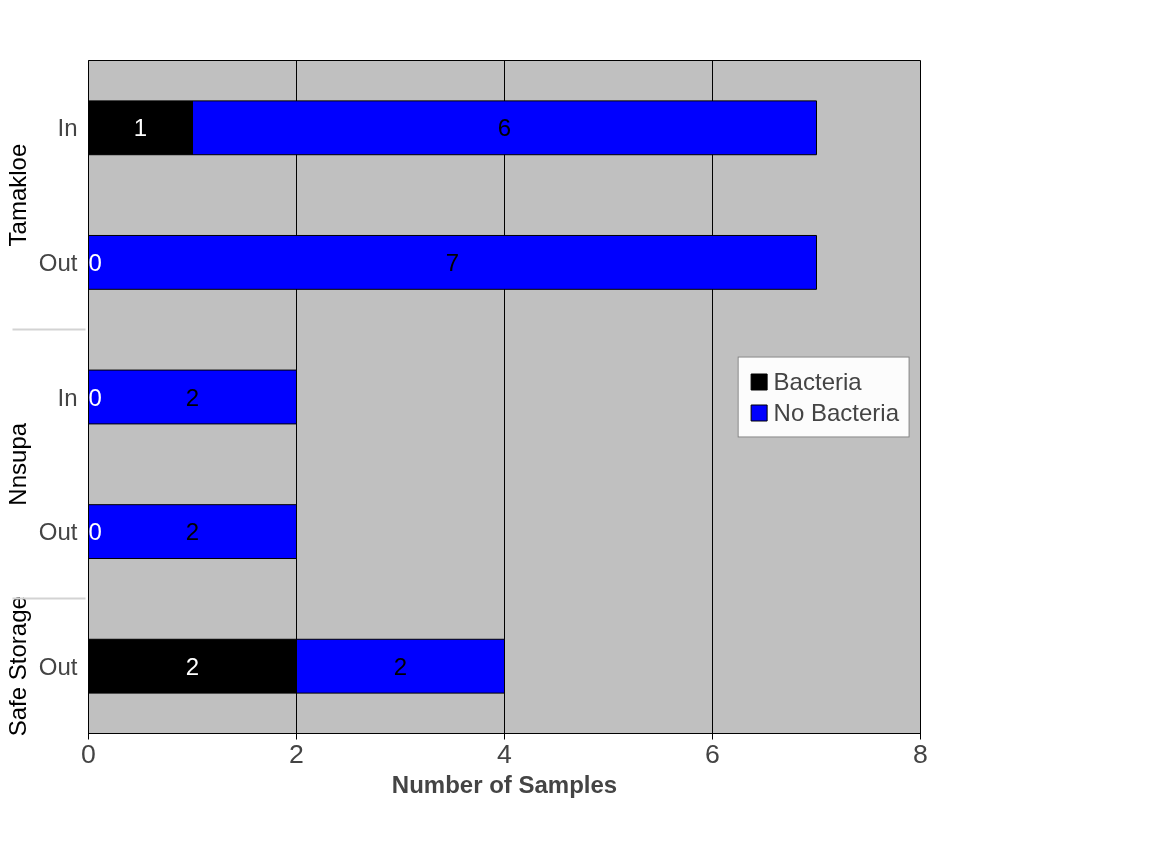 The image size is (1167, 846). I want to click on legend-label: No Bacteria, so click(836, 412).